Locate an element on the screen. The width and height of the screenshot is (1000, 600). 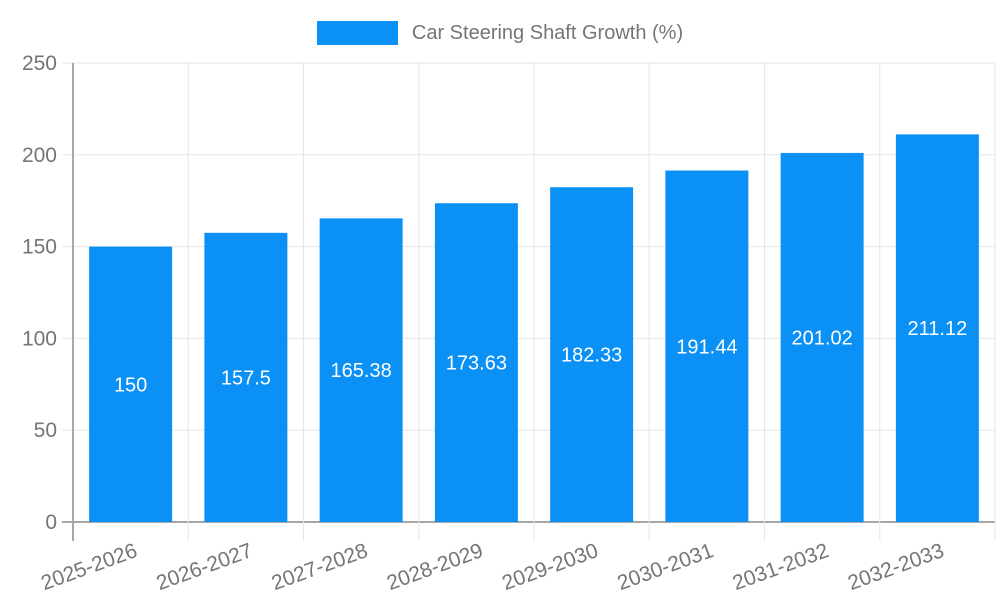
bar-value-label: 182.33 is located at coordinates (591, 356).